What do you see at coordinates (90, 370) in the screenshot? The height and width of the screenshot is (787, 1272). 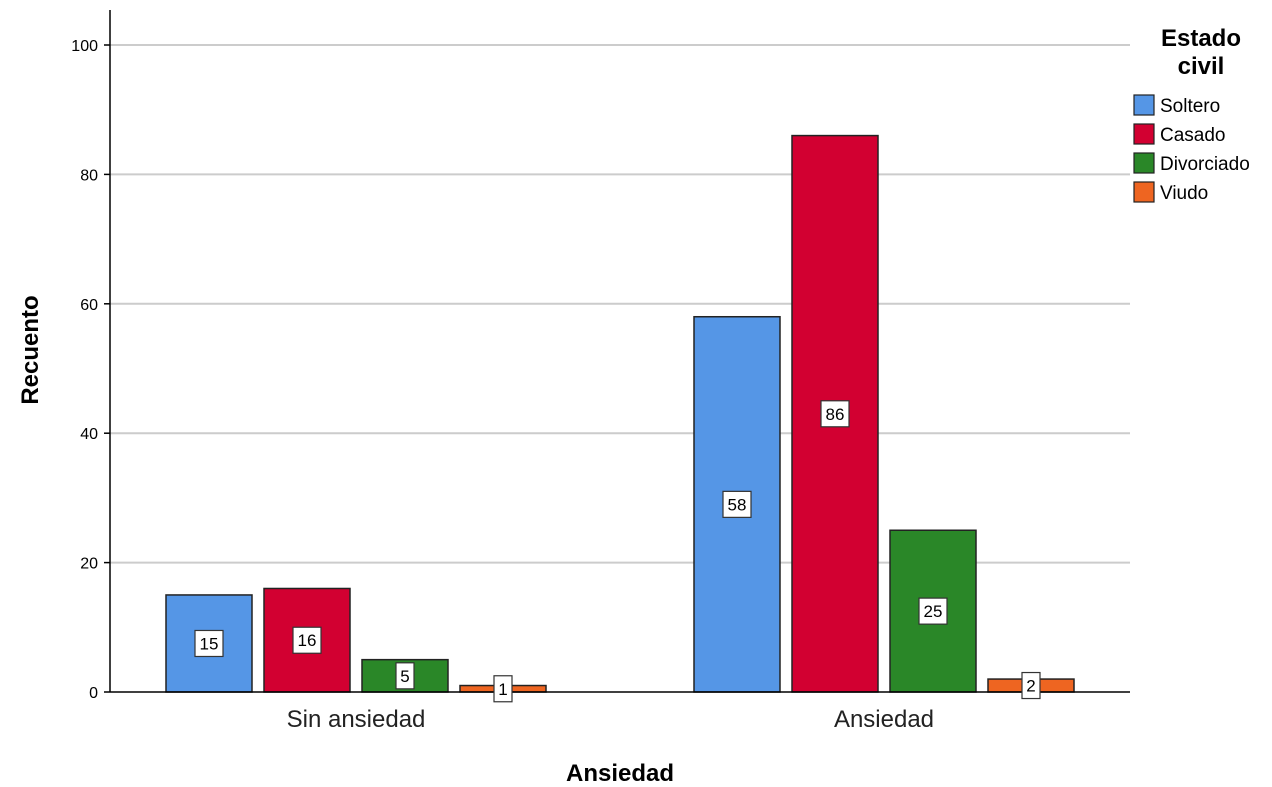 I see `y-tick-labels: 0 20 40 60 80 100` at bounding box center [90, 370].